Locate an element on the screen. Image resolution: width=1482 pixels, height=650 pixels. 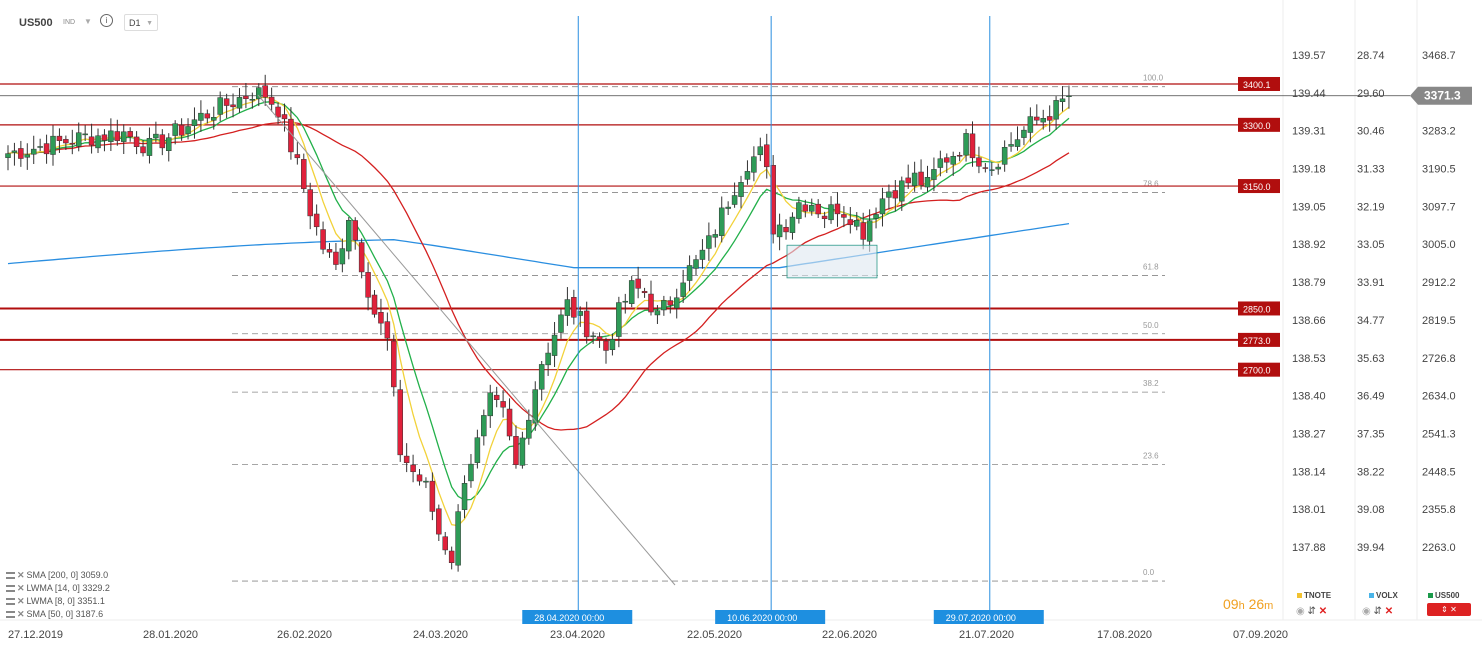
fib-level-label: 78.6 is located at coordinates (1151, 184).